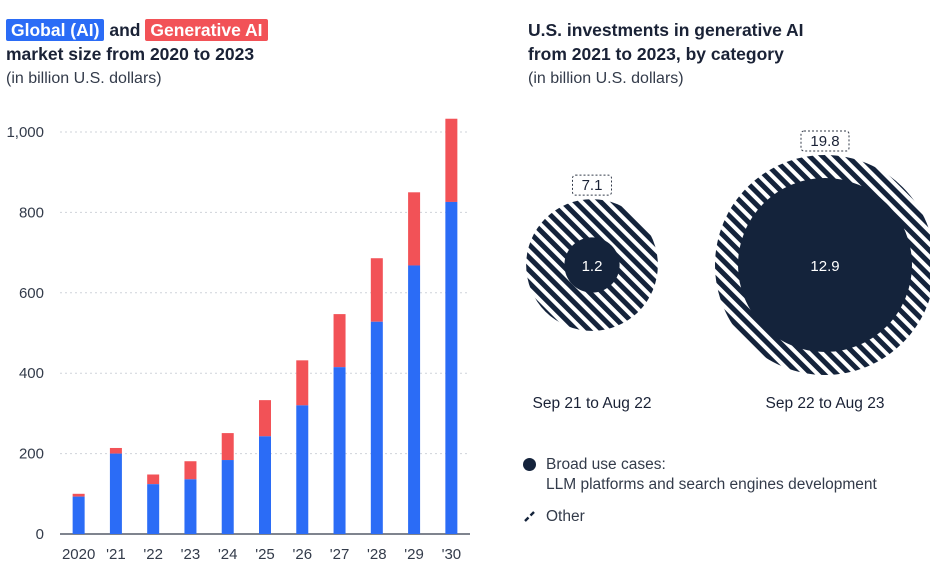 The height and width of the screenshot is (580, 940). Describe the element at coordinates (529, 464) in the screenshot. I see `legend-dot-icon` at that location.